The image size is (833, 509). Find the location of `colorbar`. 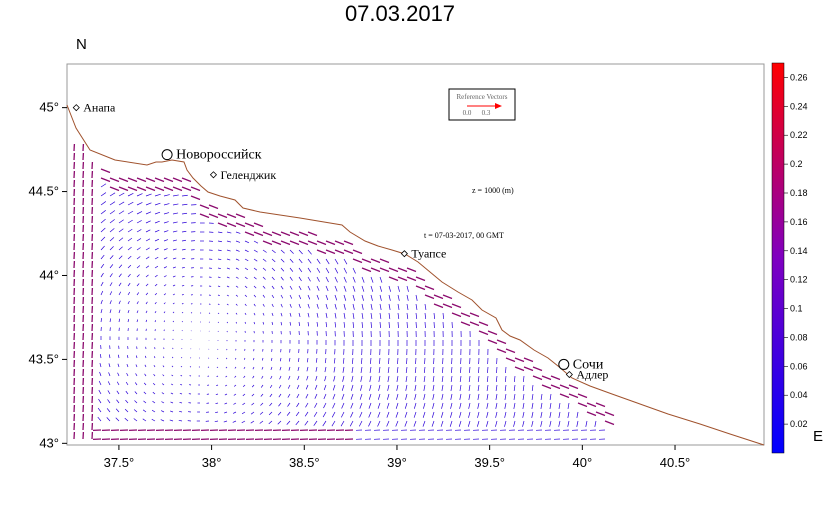

colorbar is located at coordinates (778, 258).